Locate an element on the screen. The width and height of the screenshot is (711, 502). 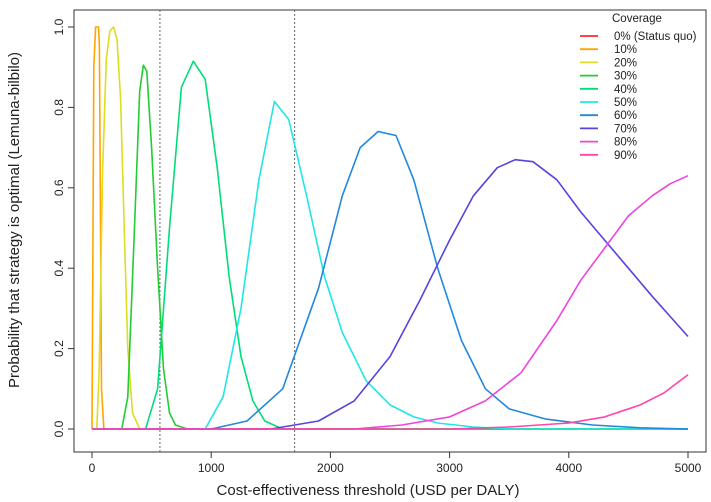
y-tick-label: 0.2 is located at coordinates (59, 348).